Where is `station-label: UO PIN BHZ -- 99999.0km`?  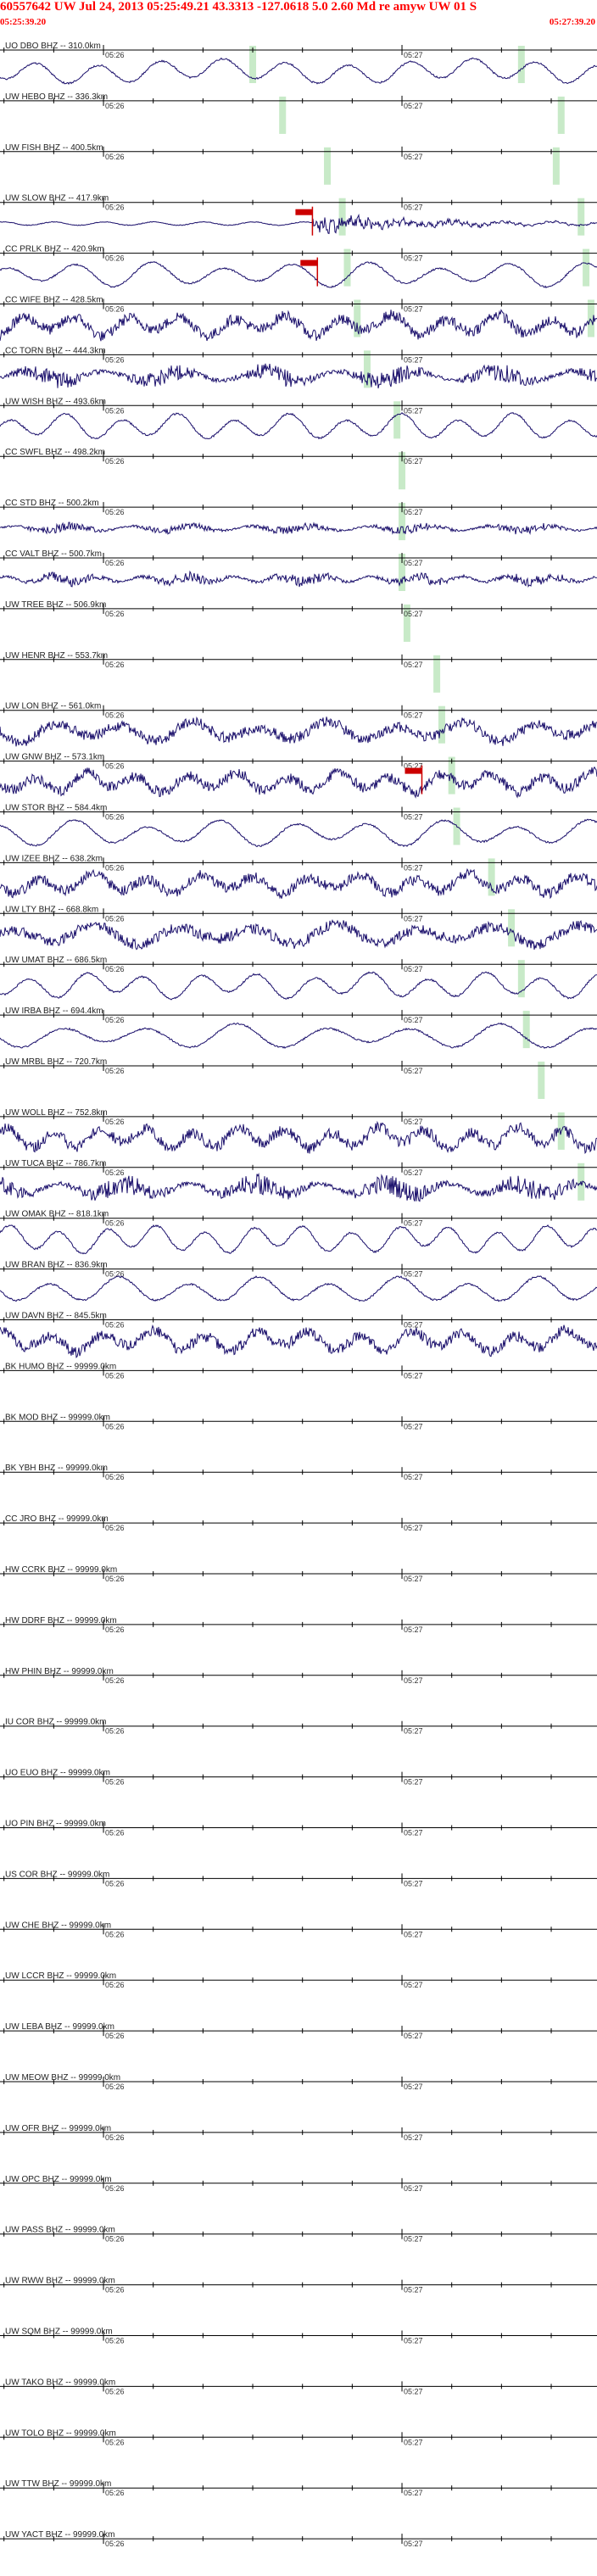 station-label: UO PIN BHZ -- 99999.0km is located at coordinates (55, 1824).